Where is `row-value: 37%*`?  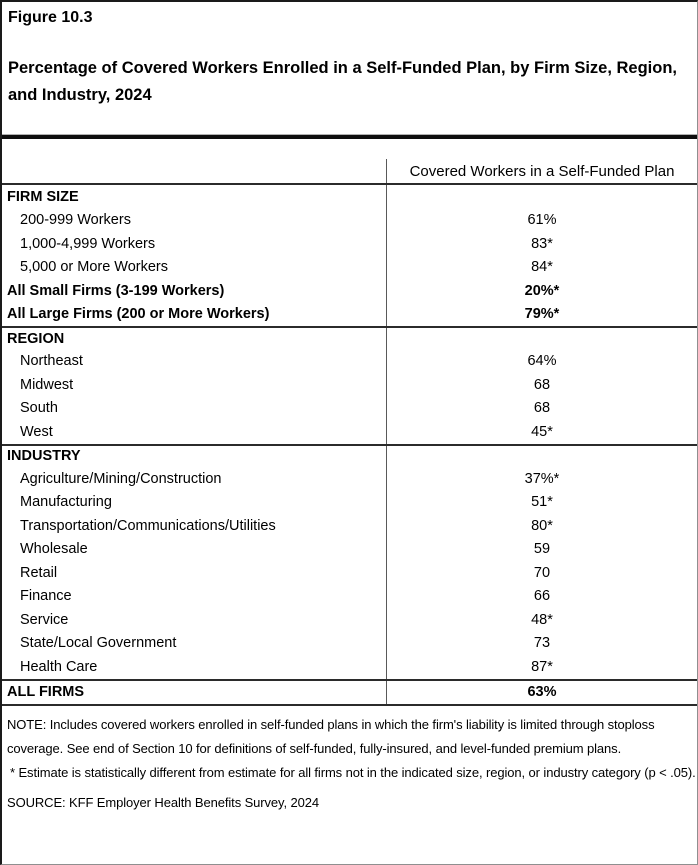
row-value: 37%* is located at coordinates (541, 479).